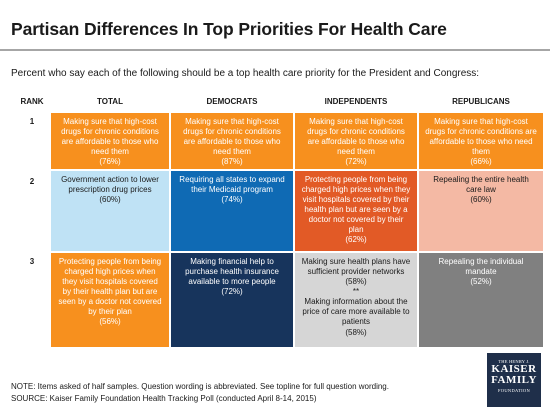 The height and width of the screenshot is (412, 550). Describe the element at coordinates (32, 261) in the screenshot. I see `rank-number: 3` at that location.